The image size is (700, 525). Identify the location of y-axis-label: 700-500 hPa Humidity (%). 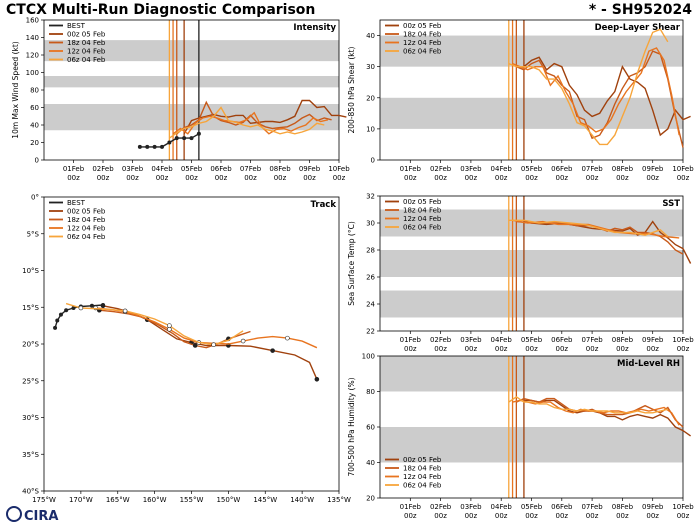
(351, 426).